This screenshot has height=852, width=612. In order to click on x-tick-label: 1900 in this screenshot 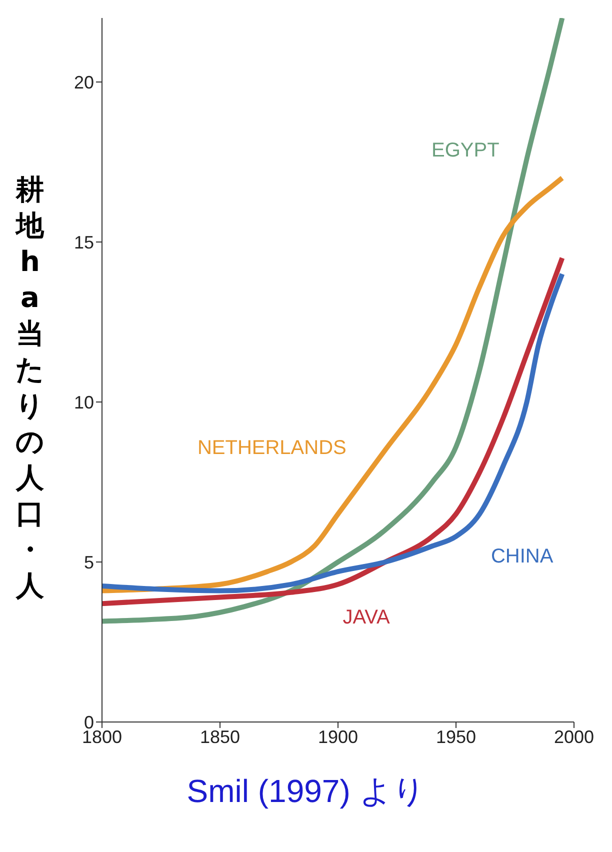, I will do `click(338, 736)`.